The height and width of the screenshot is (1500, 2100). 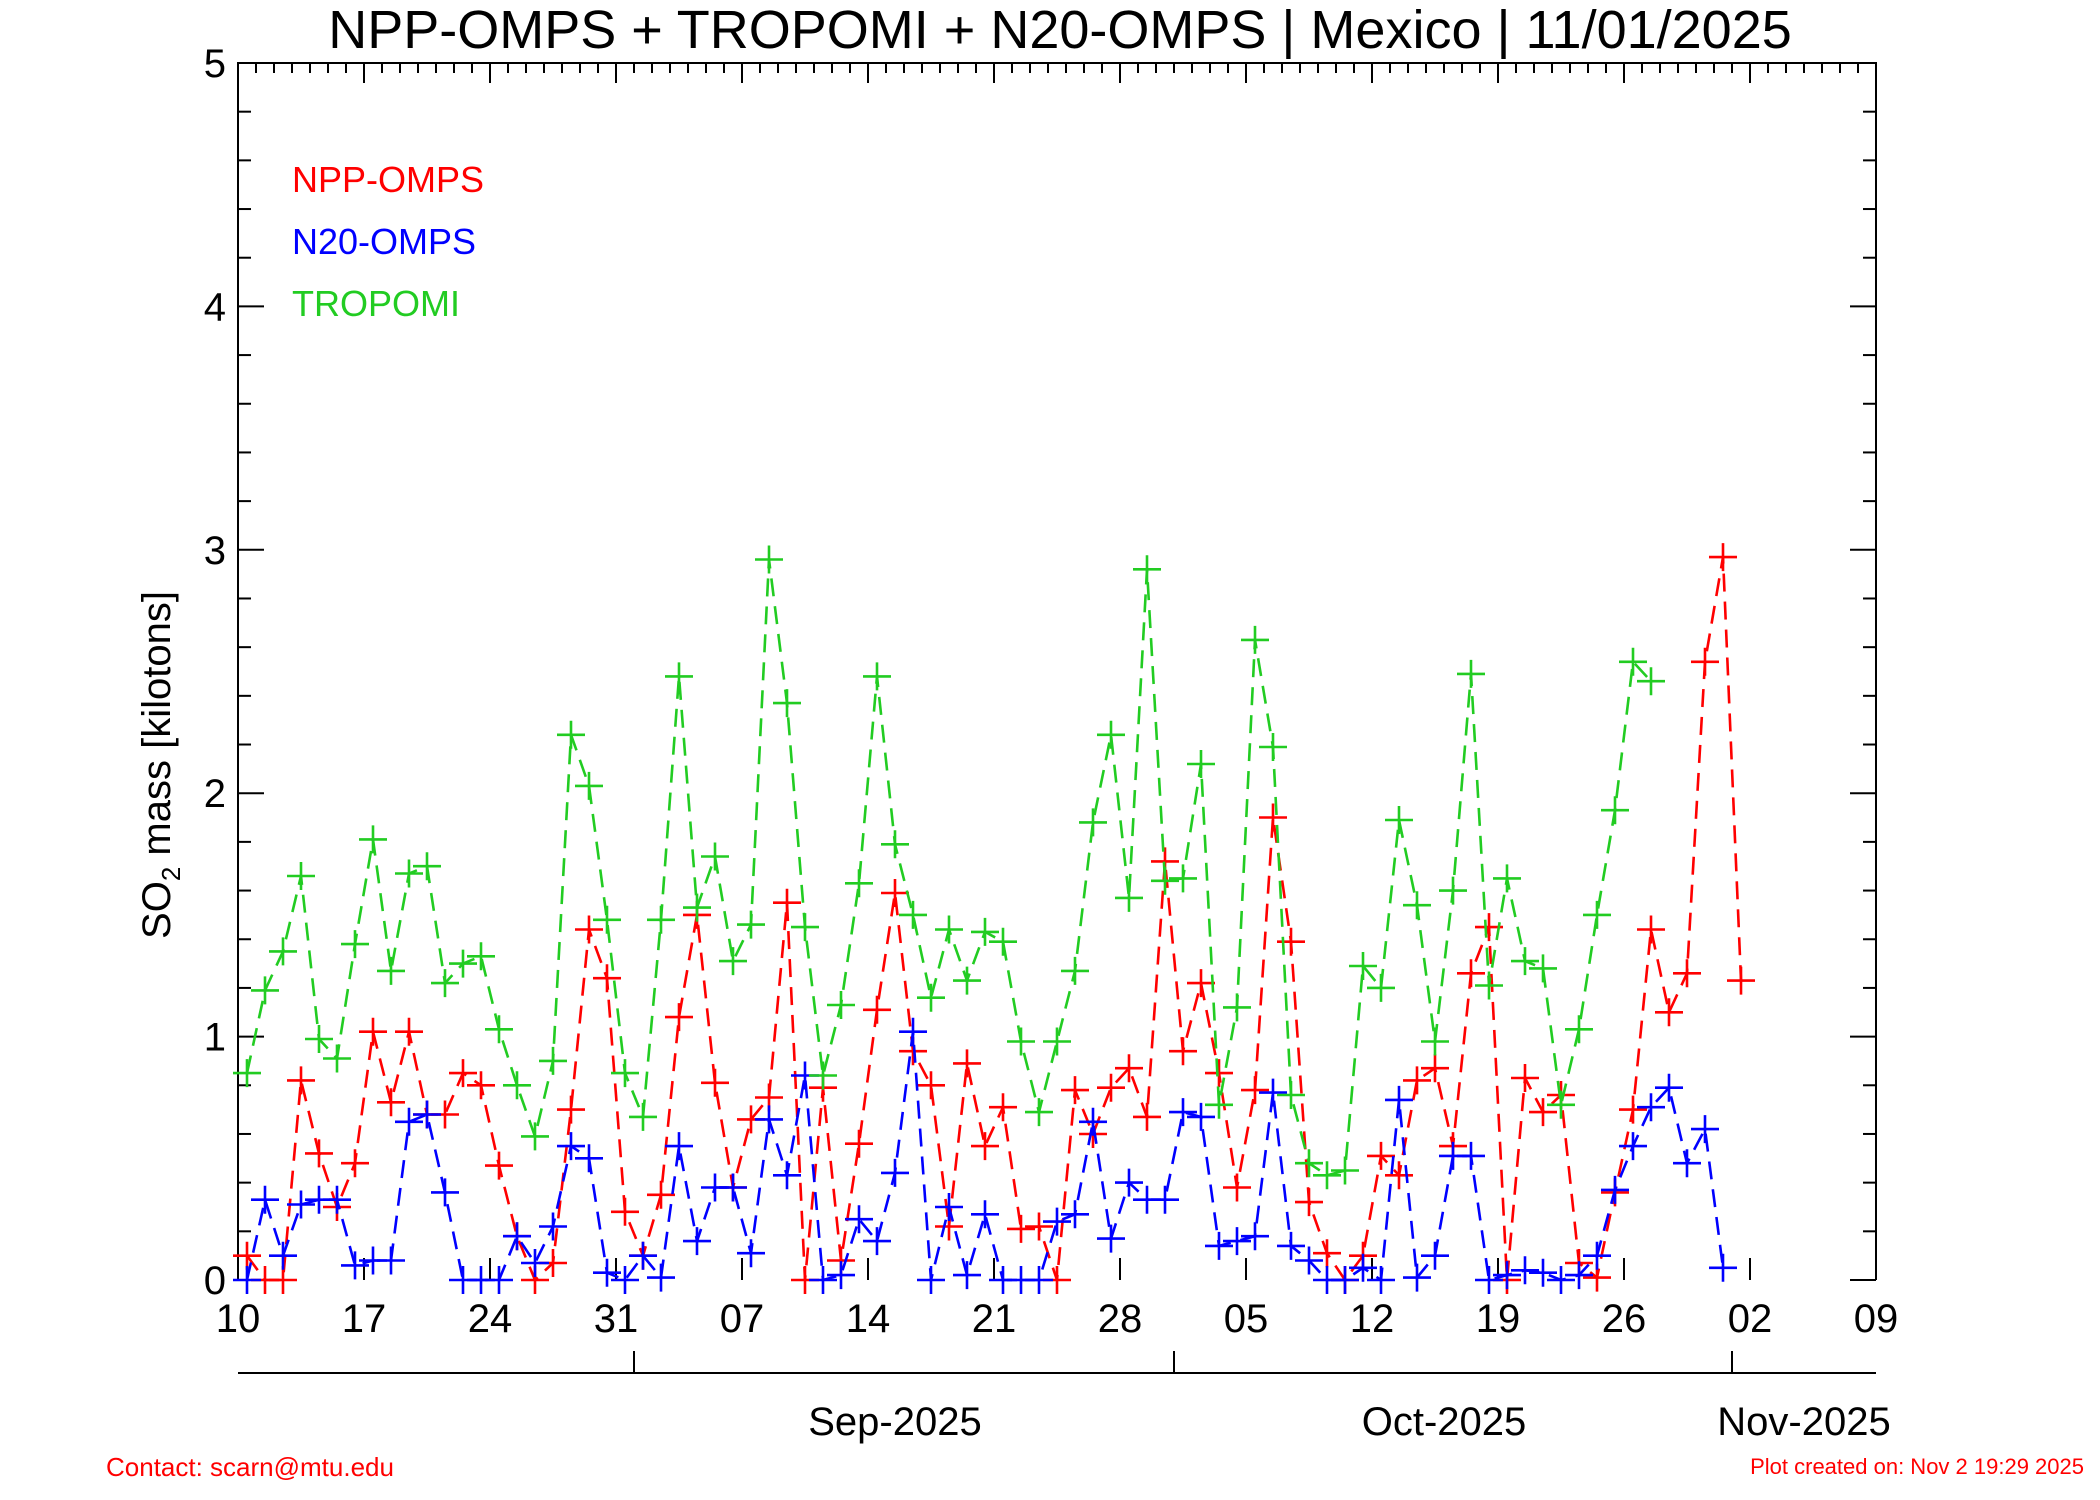 What do you see at coordinates (157, 729) in the screenshot?
I see `y-axis-label-rest: mass [kilotons]` at bounding box center [157, 729].